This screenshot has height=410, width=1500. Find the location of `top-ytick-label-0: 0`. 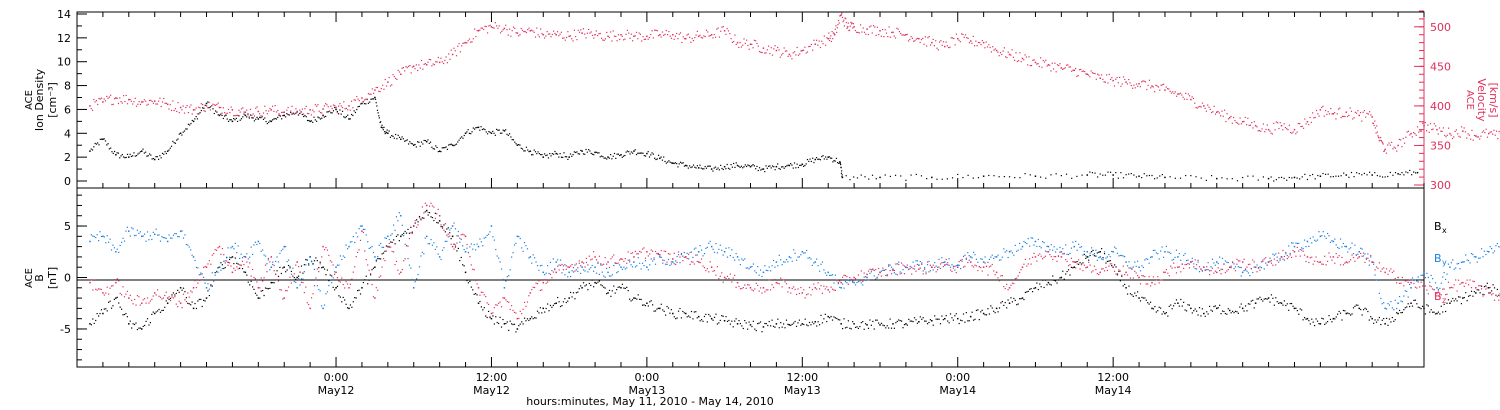

top-ytick-label-0: 0 is located at coordinates (67, 181).